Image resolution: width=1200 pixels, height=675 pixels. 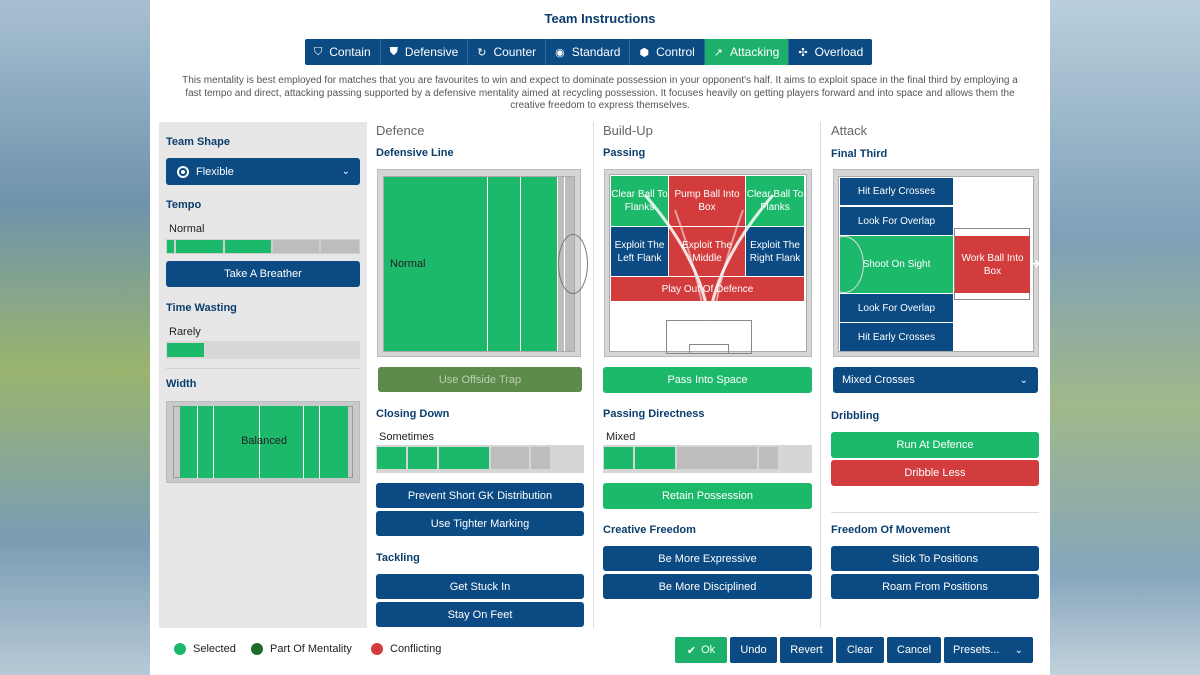 What do you see at coordinates (896, 221) in the screenshot?
I see `look-for-overlap-top-zone: Look For Overlap` at bounding box center [896, 221].